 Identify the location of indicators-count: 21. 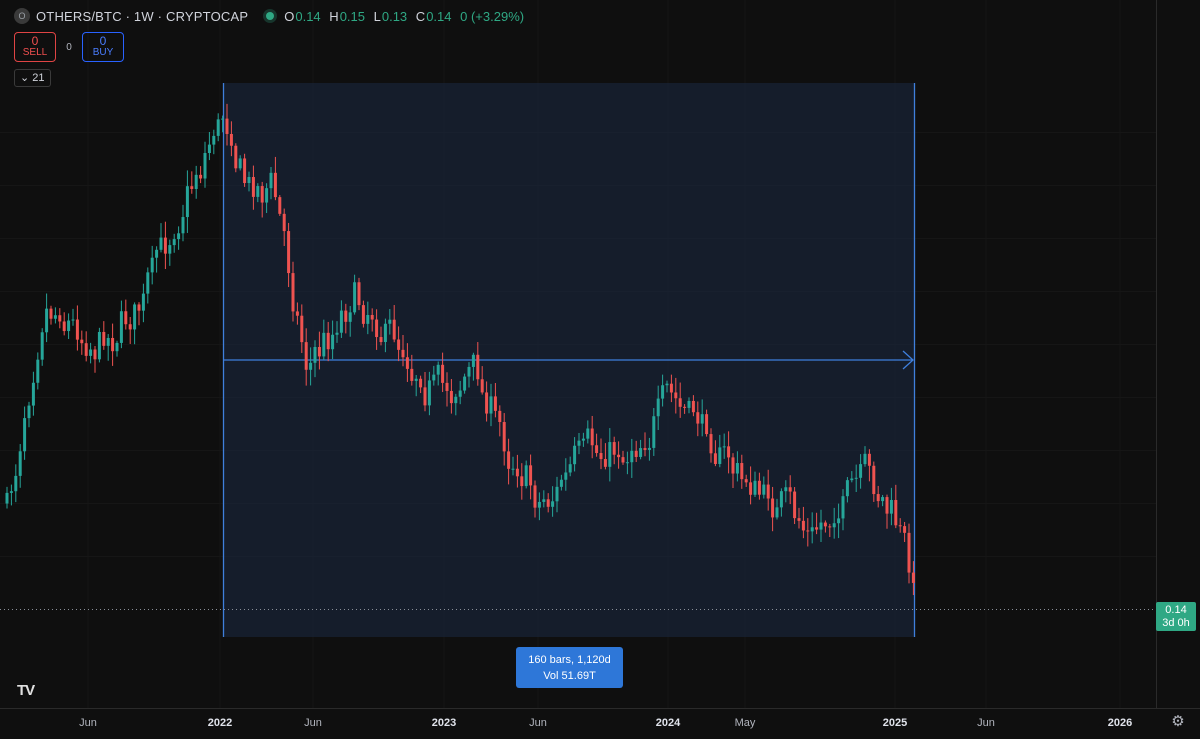
(38, 78).